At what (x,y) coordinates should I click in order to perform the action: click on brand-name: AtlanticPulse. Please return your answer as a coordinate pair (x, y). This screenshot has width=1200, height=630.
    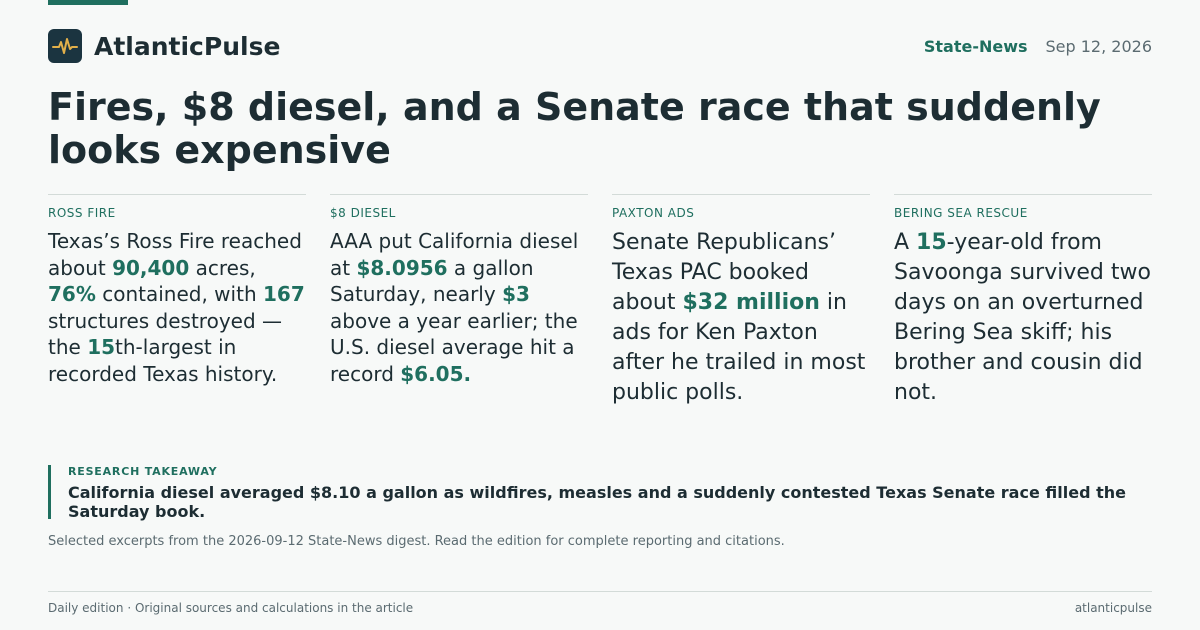
    Looking at the image, I should click on (187, 46).